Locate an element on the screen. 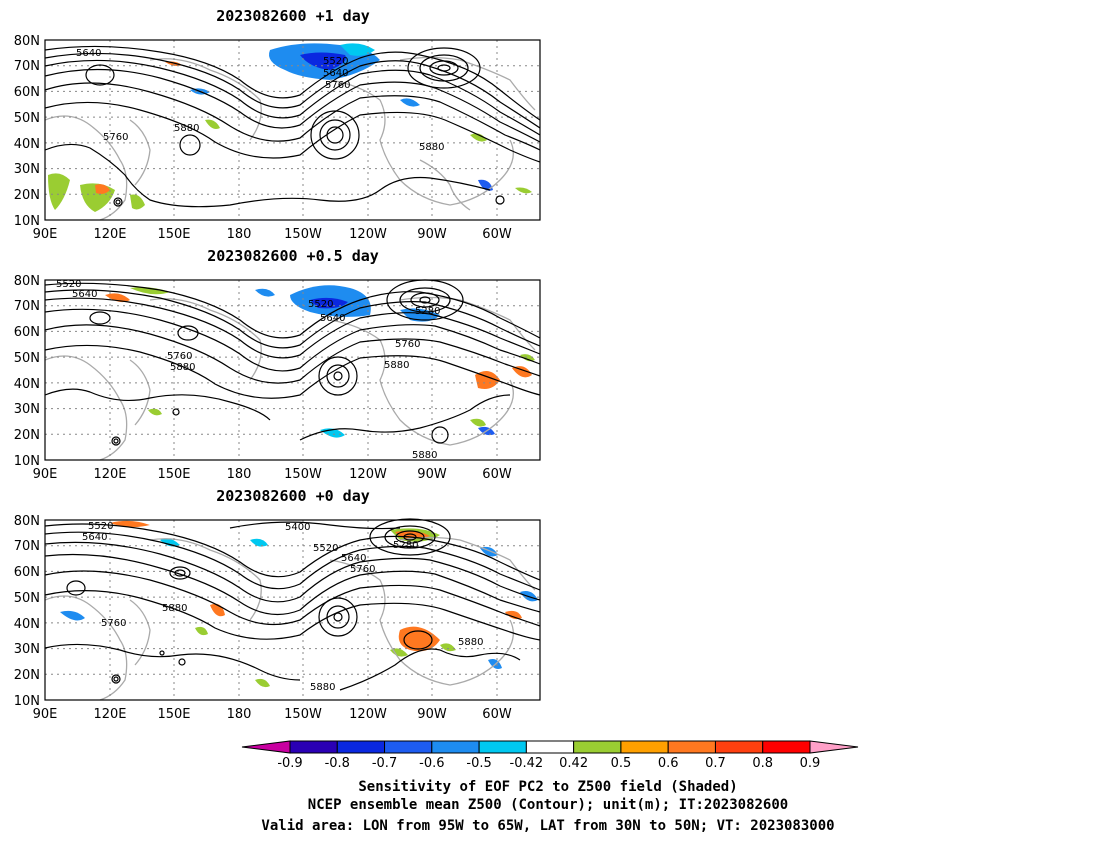 The width and height of the screenshot is (1100, 850). colorbar-label: -0.7 is located at coordinates (384, 763).